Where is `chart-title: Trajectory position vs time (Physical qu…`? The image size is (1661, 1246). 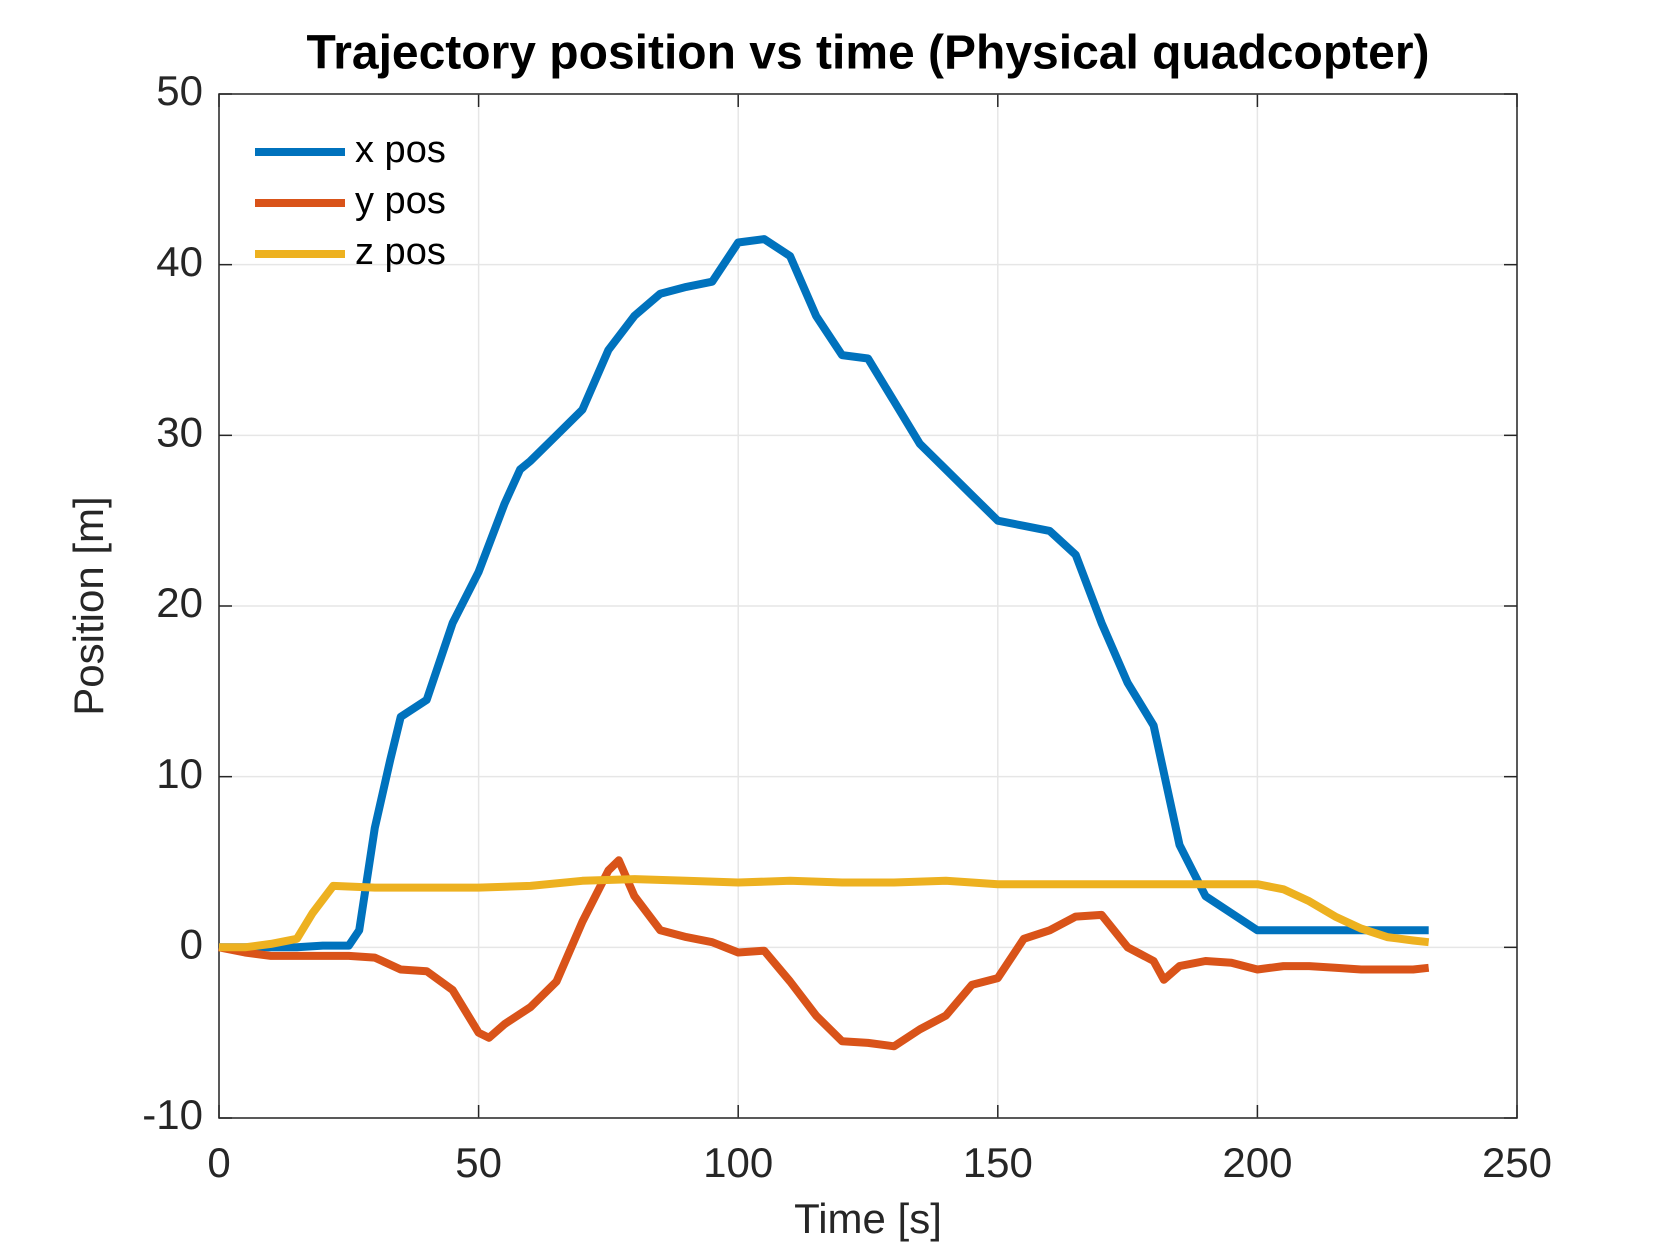 chart-title: Trajectory position vs time (Physical qu… is located at coordinates (868, 53).